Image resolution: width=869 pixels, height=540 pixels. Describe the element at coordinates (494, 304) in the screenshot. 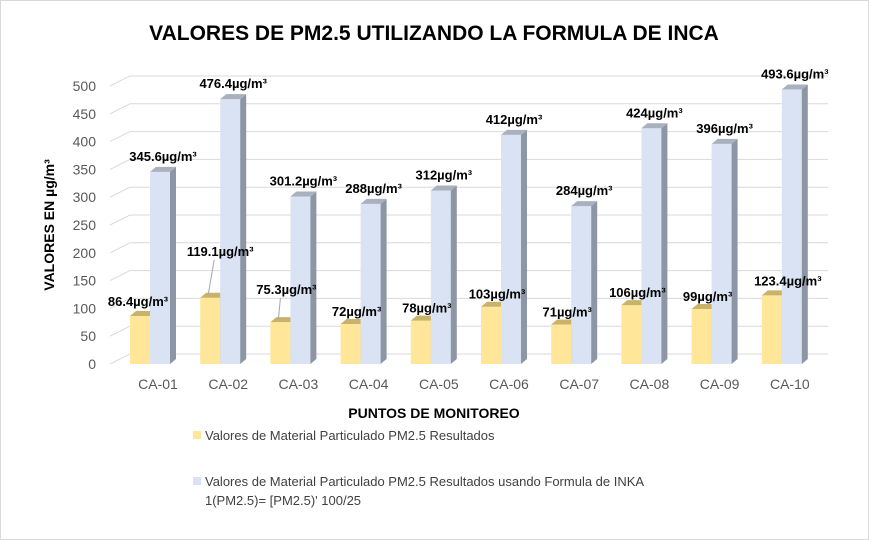

I see `bar-series1-CA-06-top` at that location.